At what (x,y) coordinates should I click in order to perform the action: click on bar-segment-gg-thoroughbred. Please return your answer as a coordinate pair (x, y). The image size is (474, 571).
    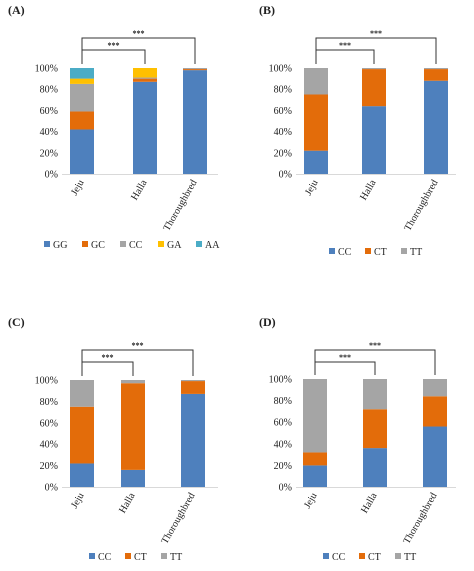
    Looking at the image, I should click on (195, 122).